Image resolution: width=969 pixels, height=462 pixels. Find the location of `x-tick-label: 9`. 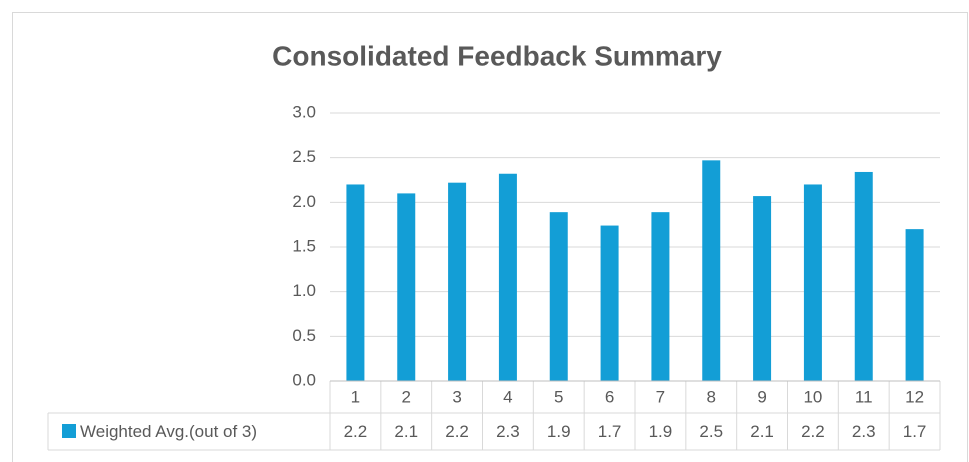

x-tick-label: 9 is located at coordinates (761, 396).